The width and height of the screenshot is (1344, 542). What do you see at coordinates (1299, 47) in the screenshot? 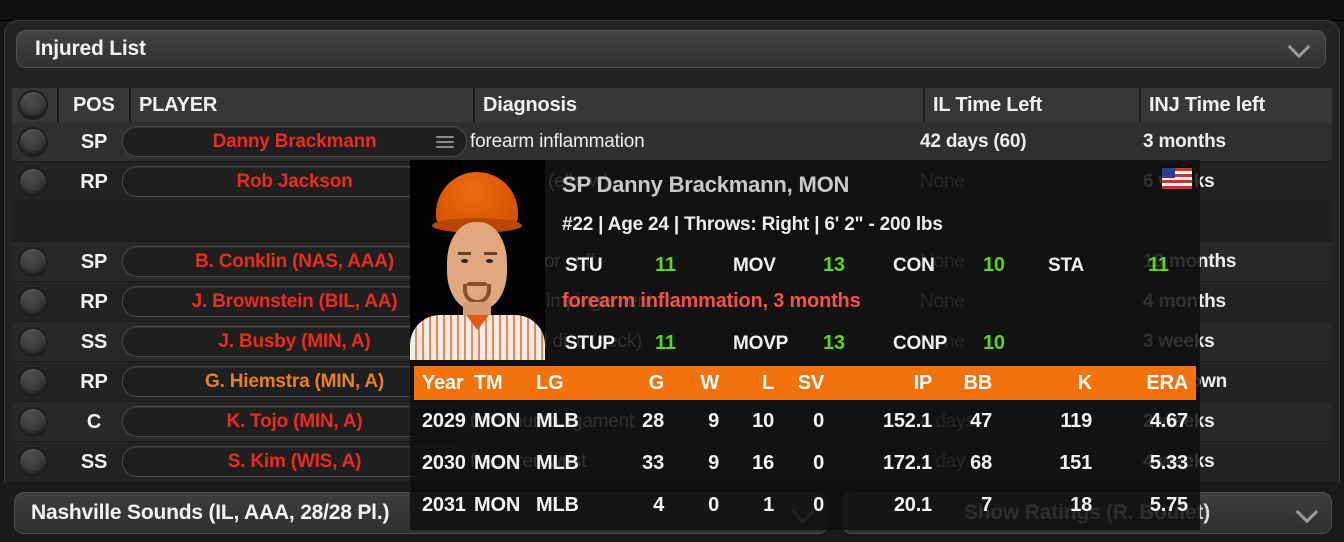
I see `chevron-down-icon` at bounding box center [1299, 47].